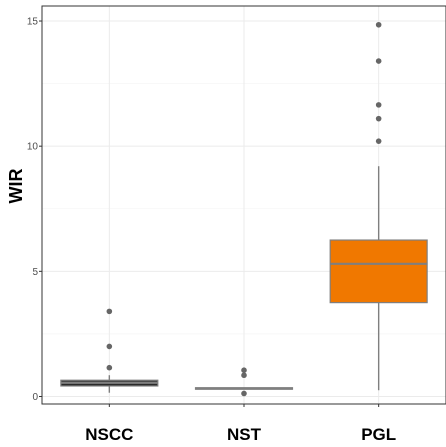 This screenshot has height=447, width=446. I want to click on box-nscc, so click(109, 350).